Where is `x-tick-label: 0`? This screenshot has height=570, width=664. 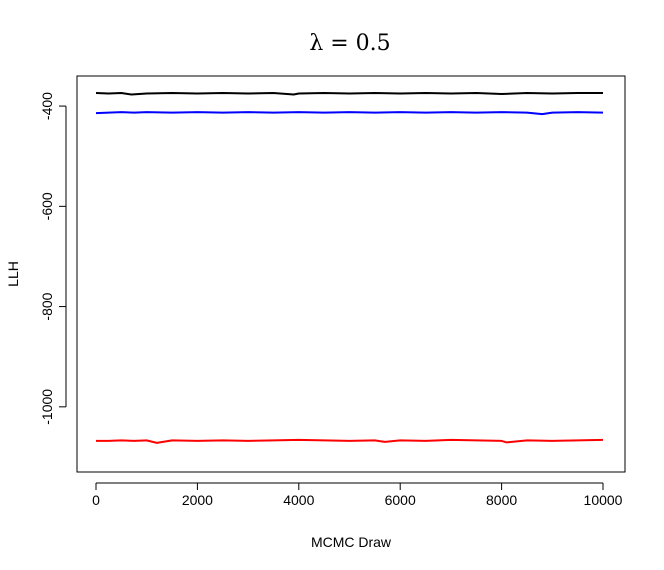
x-tick-label: 0 is located at coordinates (96, 500).